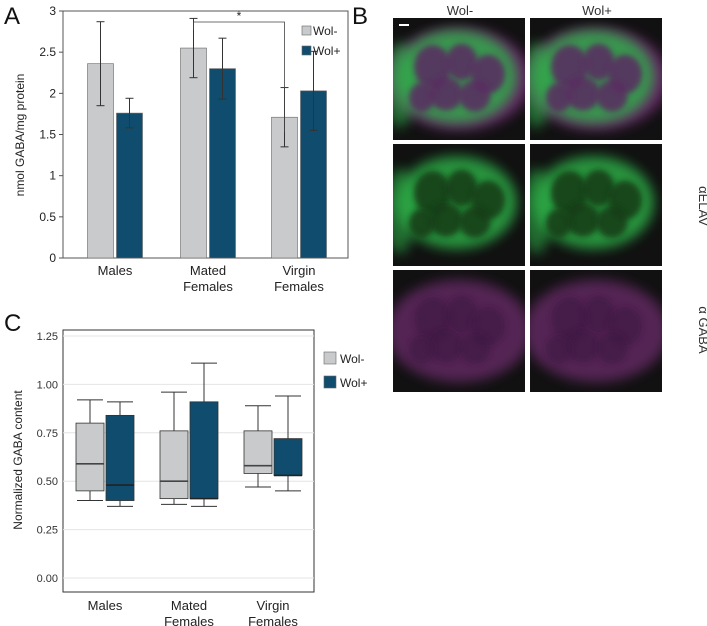 This screenshot has width=707, height=626. I want to click on panel-c-y-axis-title: Normalized GABA content, so click(18, 460).